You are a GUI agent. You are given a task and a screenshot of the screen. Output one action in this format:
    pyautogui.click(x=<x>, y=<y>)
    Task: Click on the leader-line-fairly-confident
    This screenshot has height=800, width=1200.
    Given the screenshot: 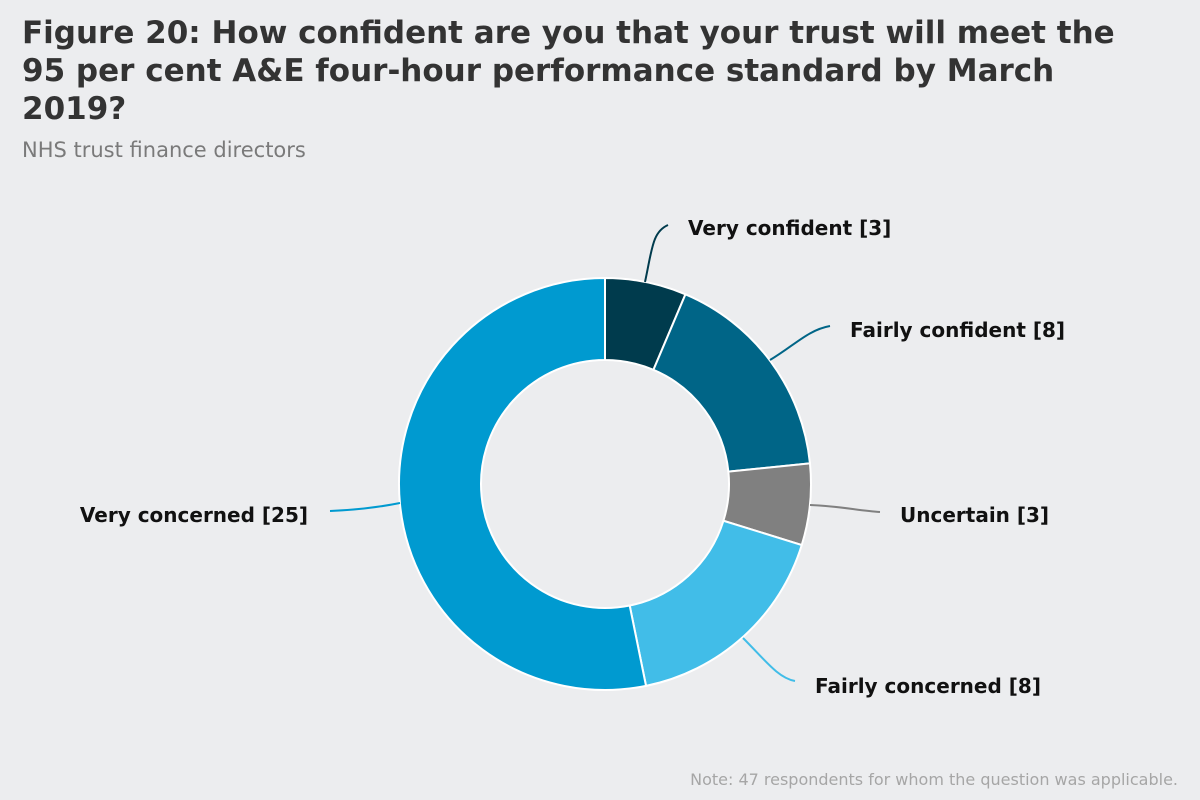 What is the action you would take?
    pyautogui.click(x=800, y=343)
    